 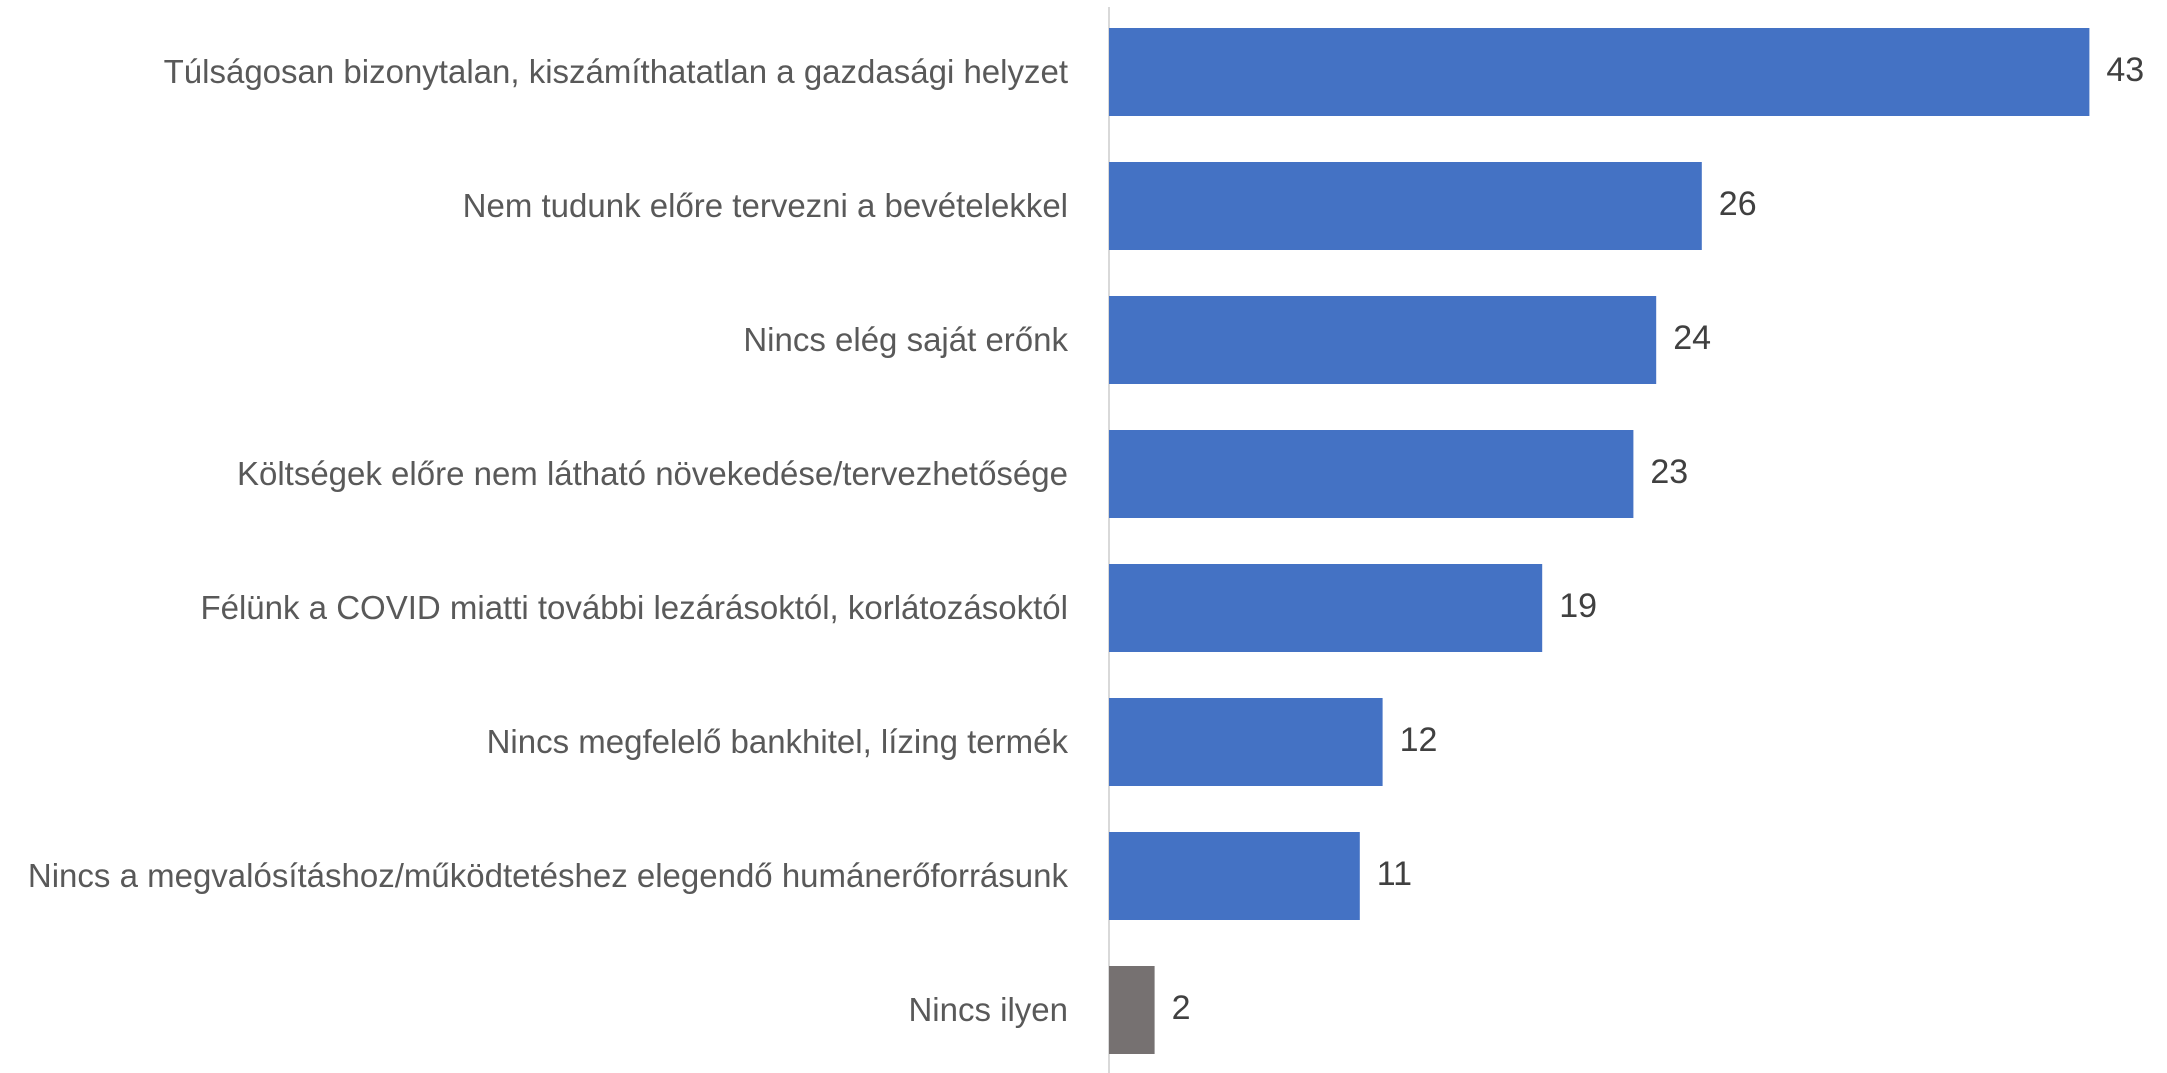 I want to click on category-label: Nincs elég saját erőnk, so click(x=905, y=339).